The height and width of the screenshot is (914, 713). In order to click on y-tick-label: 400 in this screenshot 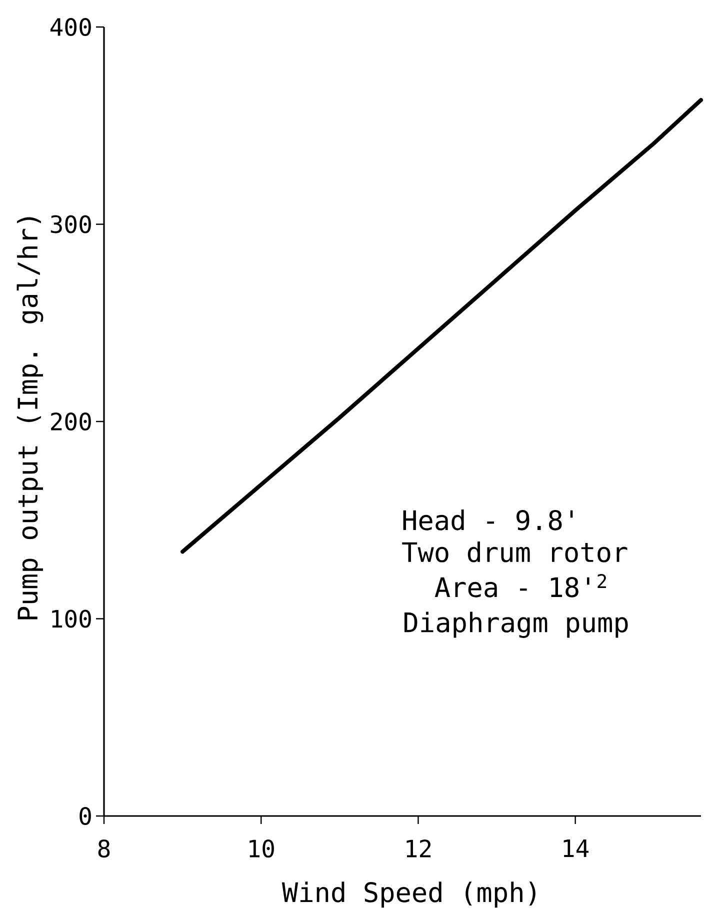, I will do `click(70, 27)`.